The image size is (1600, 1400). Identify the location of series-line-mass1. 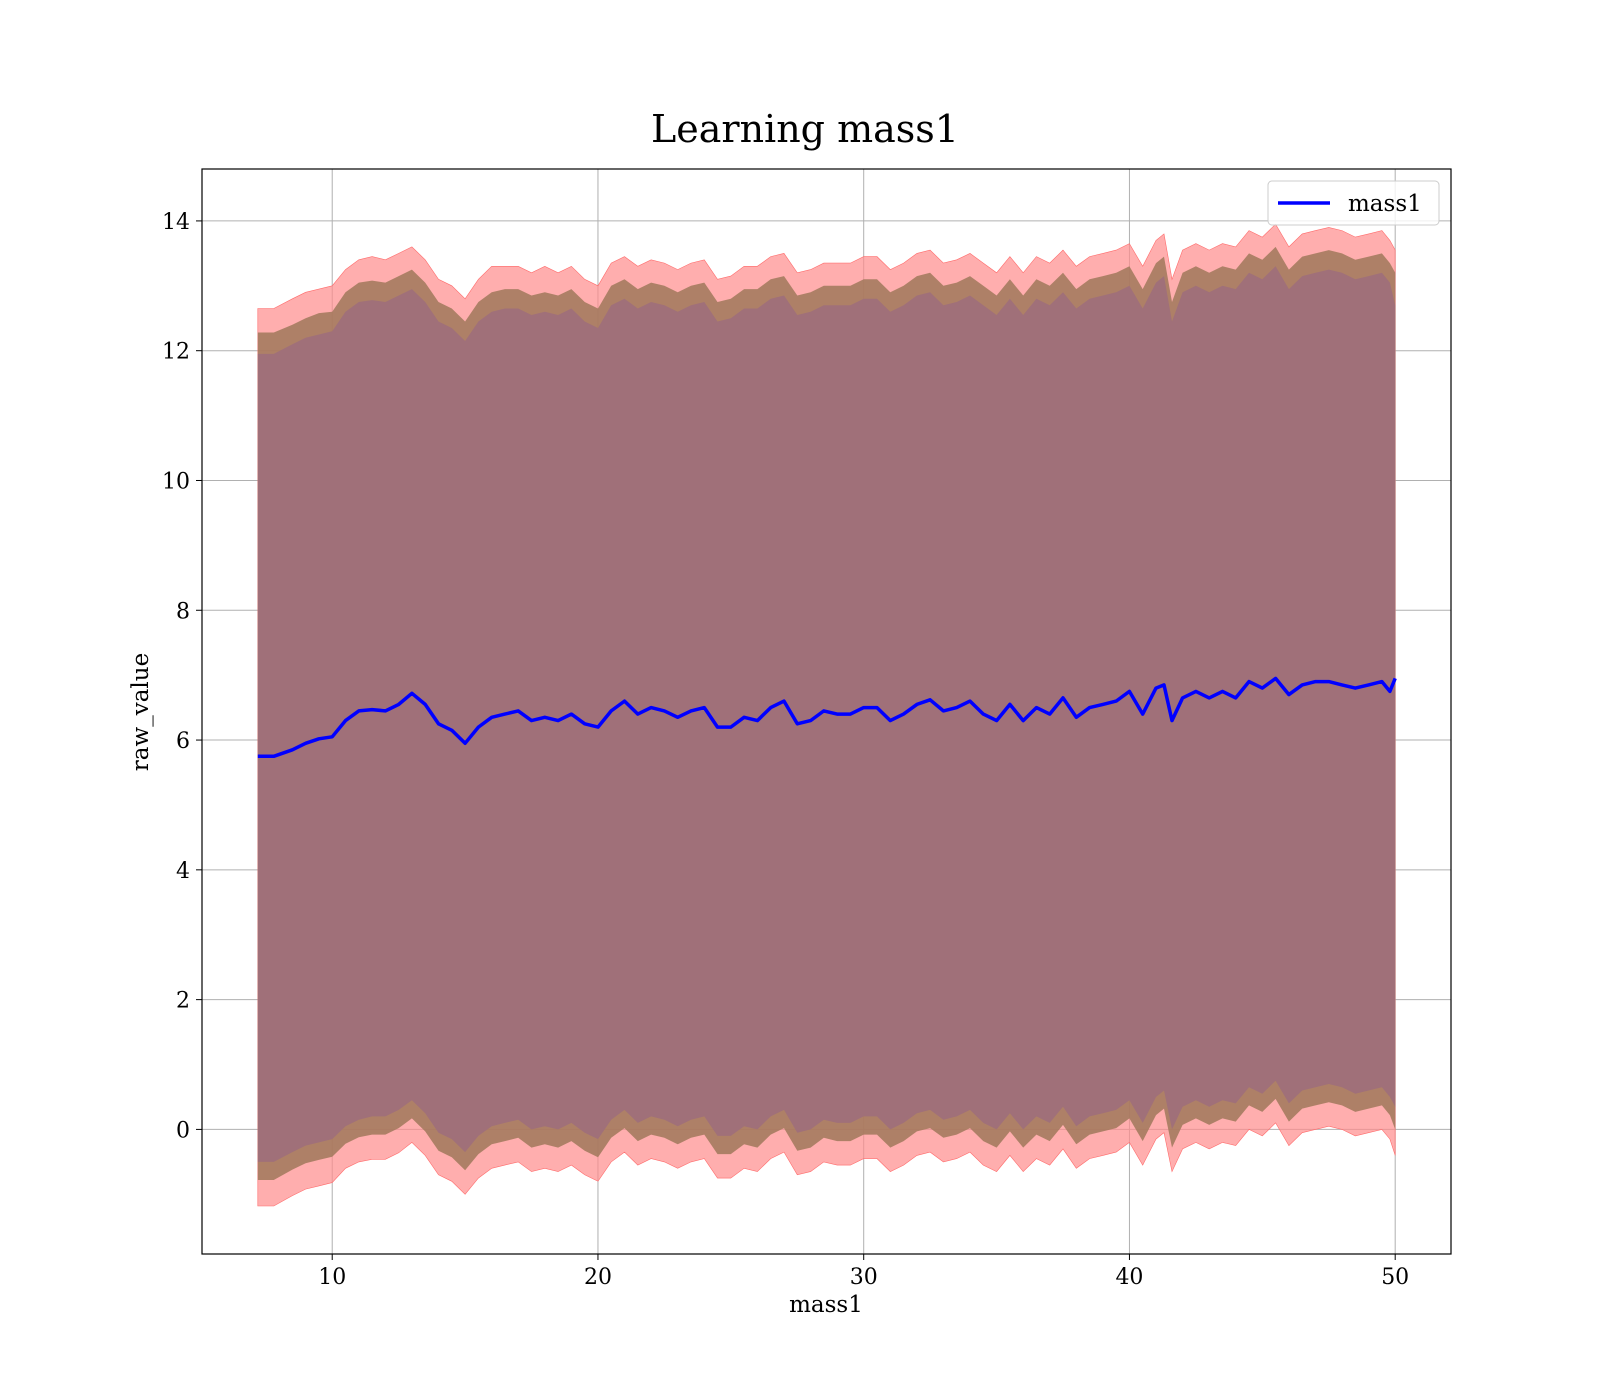
(827, 717).